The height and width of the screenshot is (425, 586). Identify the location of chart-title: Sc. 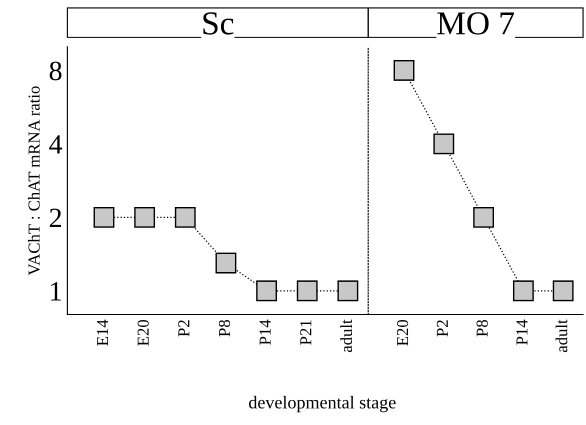
(218, 23).